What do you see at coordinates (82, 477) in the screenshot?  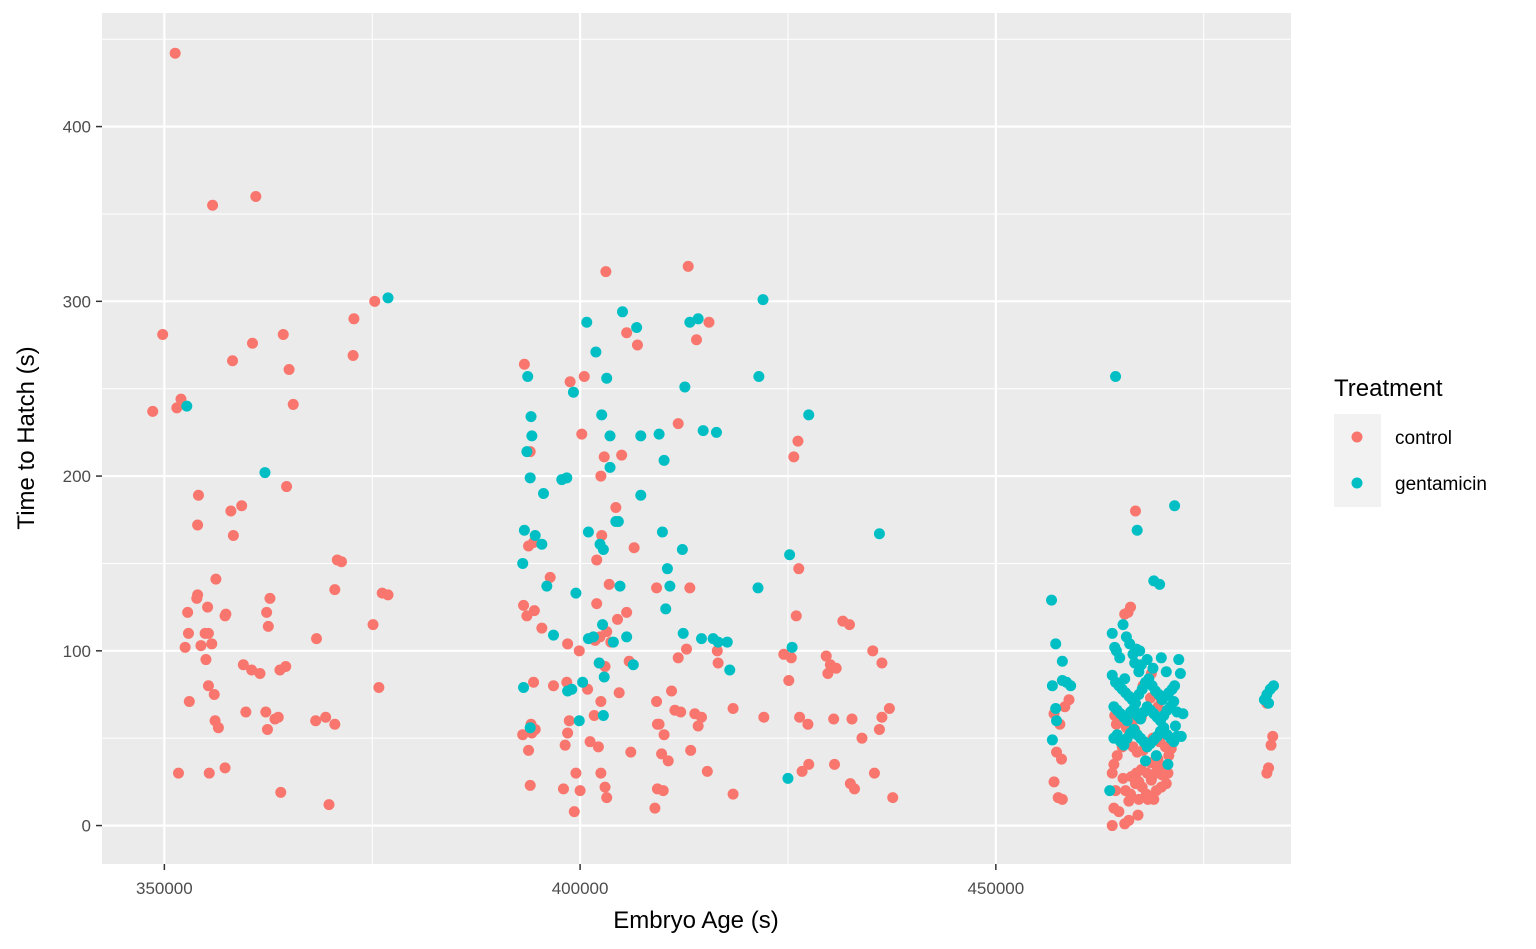 I see `y-axis: 0 100 200 300 400` at bounding box center [82, 477].